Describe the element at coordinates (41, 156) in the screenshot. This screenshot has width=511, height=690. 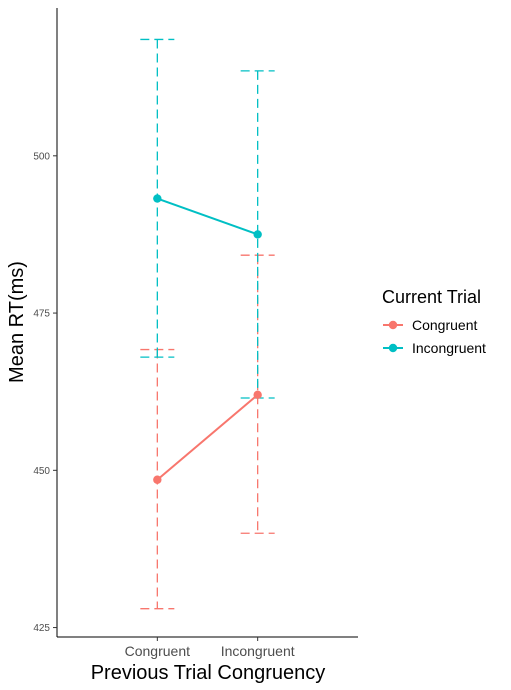
I see `y-tick-label: 500` at that location.